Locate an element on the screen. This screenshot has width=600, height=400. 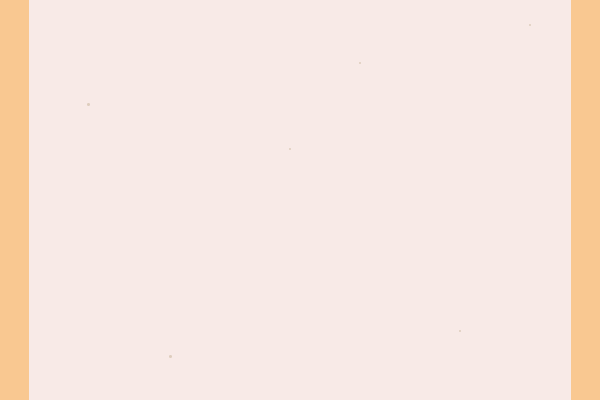
left-border-stripe is located at coordinates (14, 200).